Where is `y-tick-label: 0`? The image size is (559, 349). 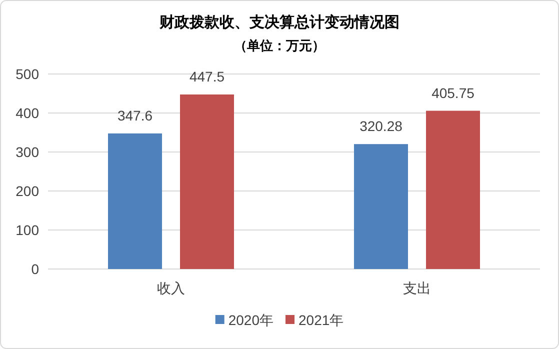
y-tick-label: 0 is located at coordinates (35, 269).